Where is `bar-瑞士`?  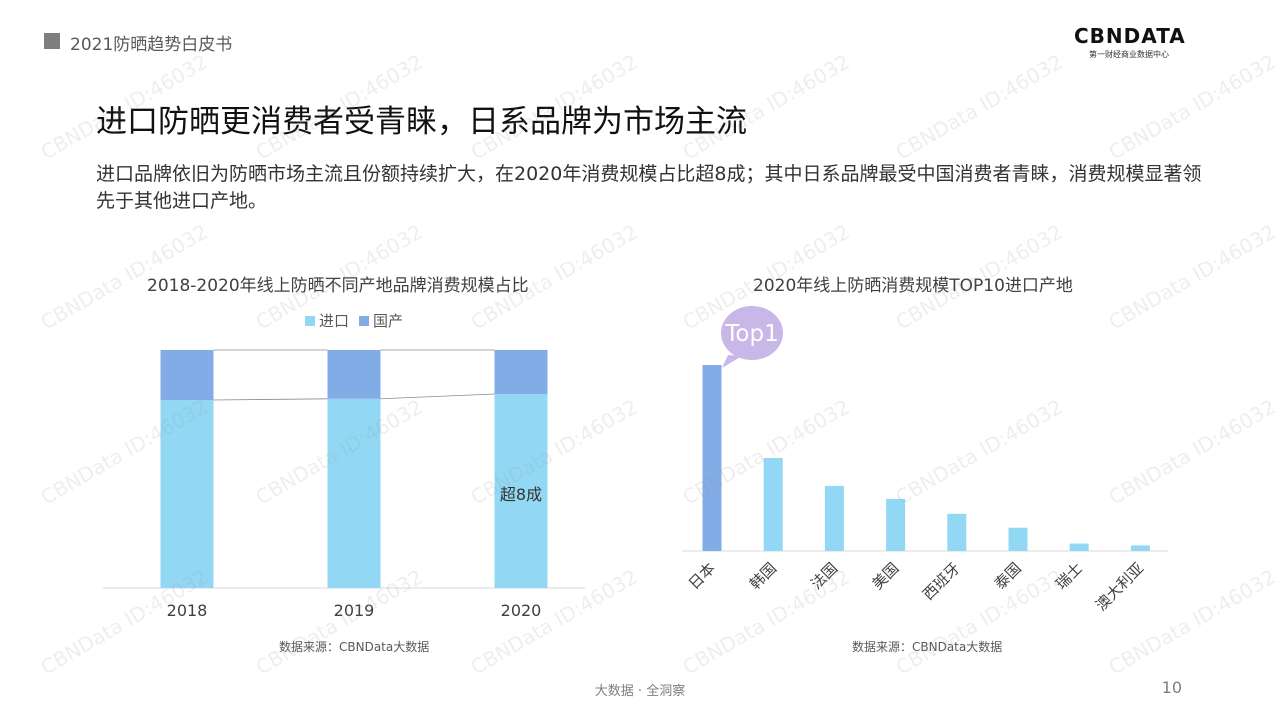 bar-瑞士 is located at coordinates (1079, 547).